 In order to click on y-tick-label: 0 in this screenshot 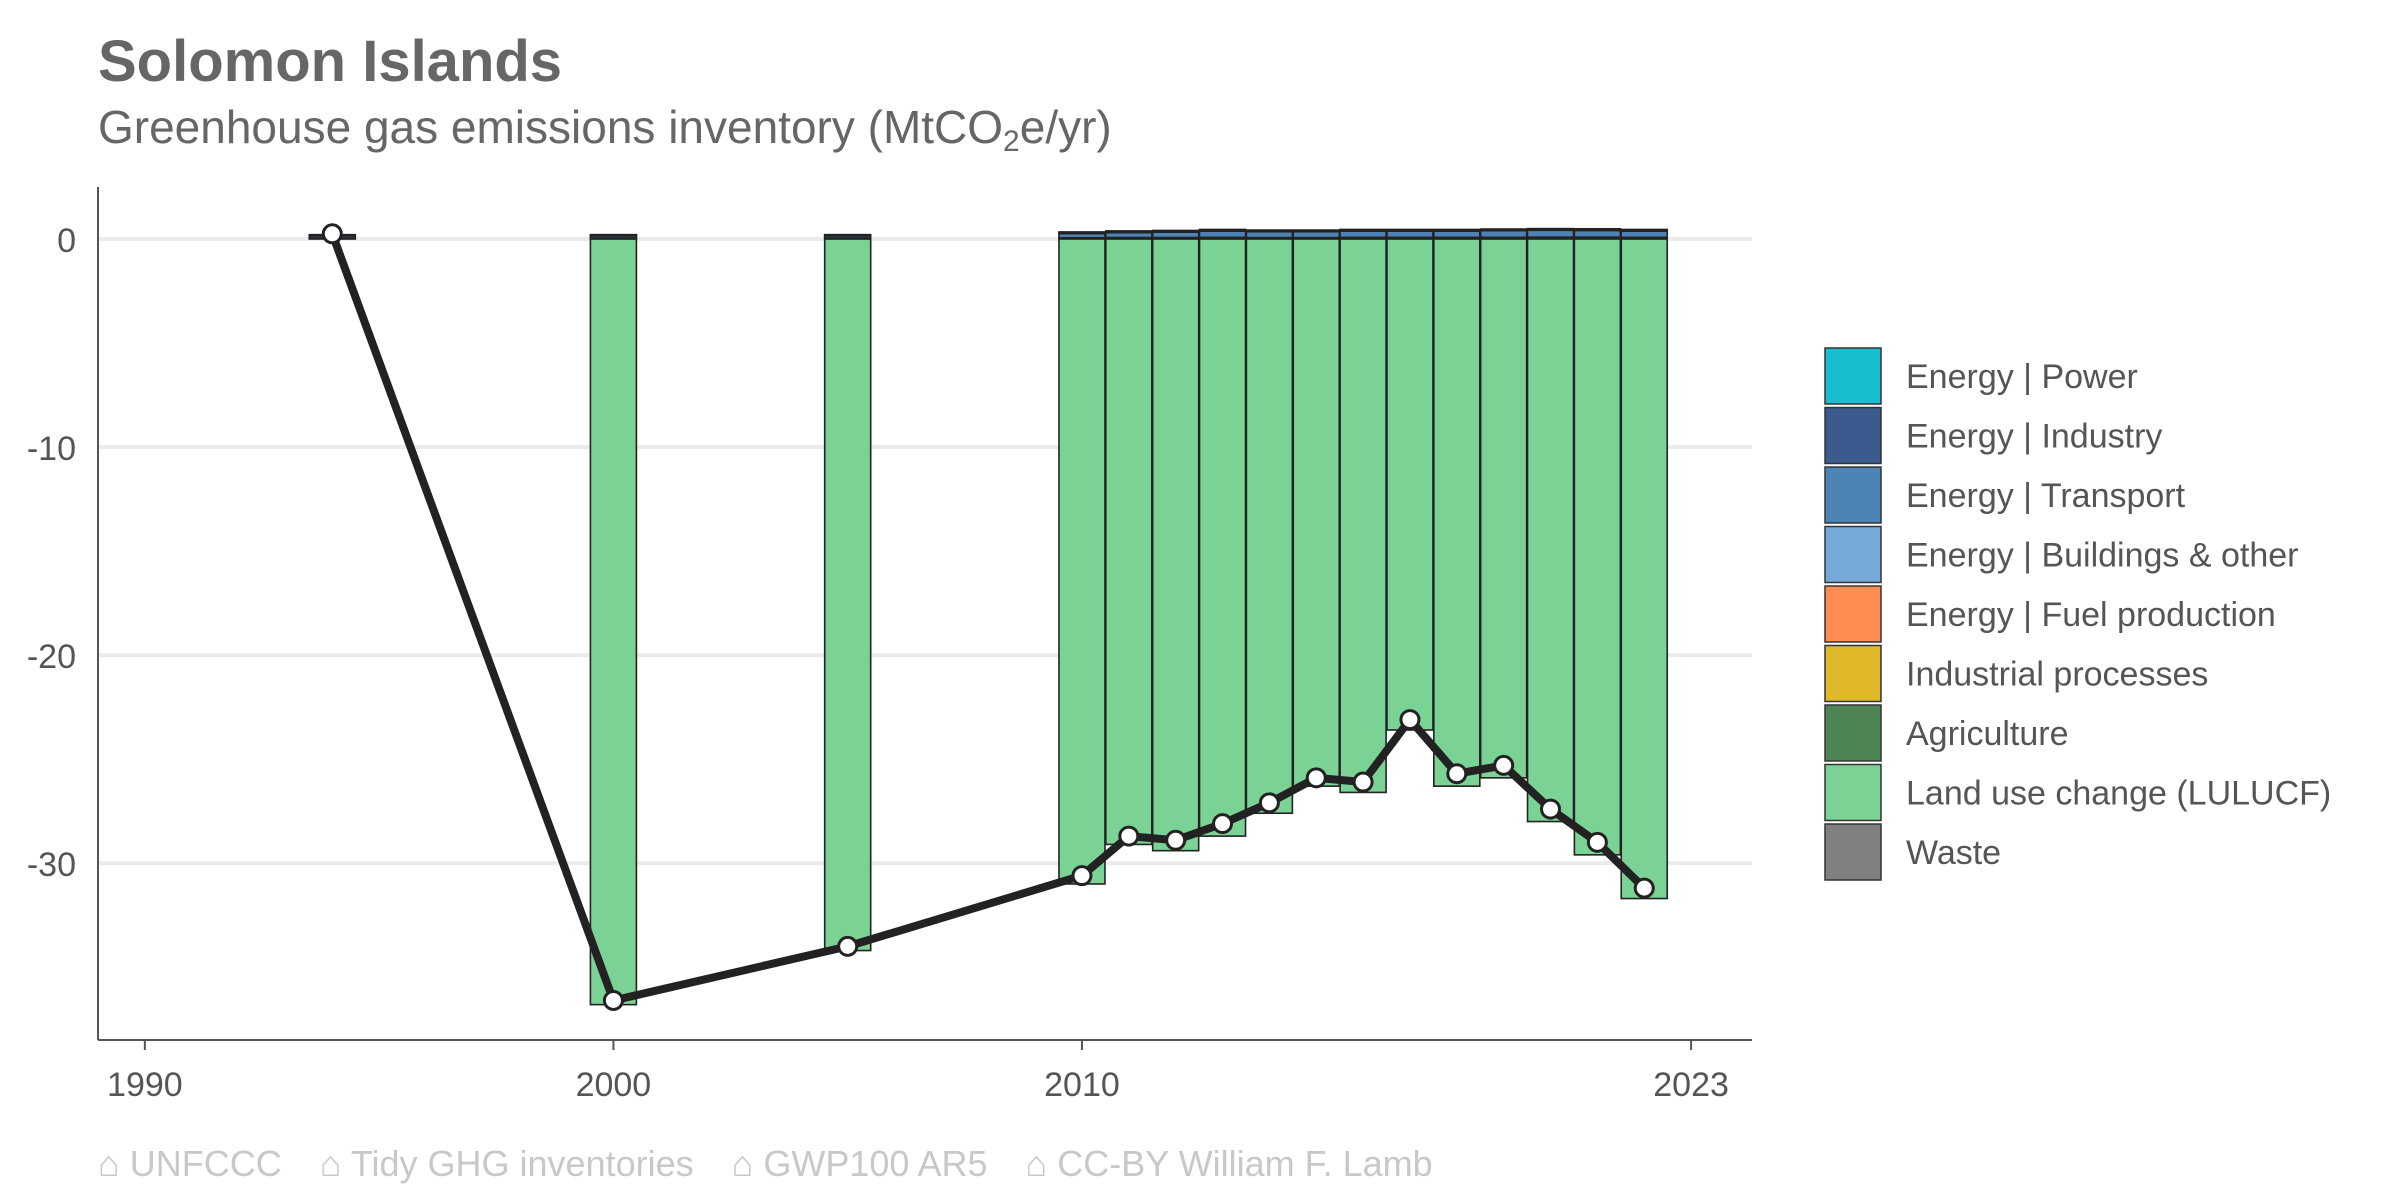, I will do `click(66, 241)`.